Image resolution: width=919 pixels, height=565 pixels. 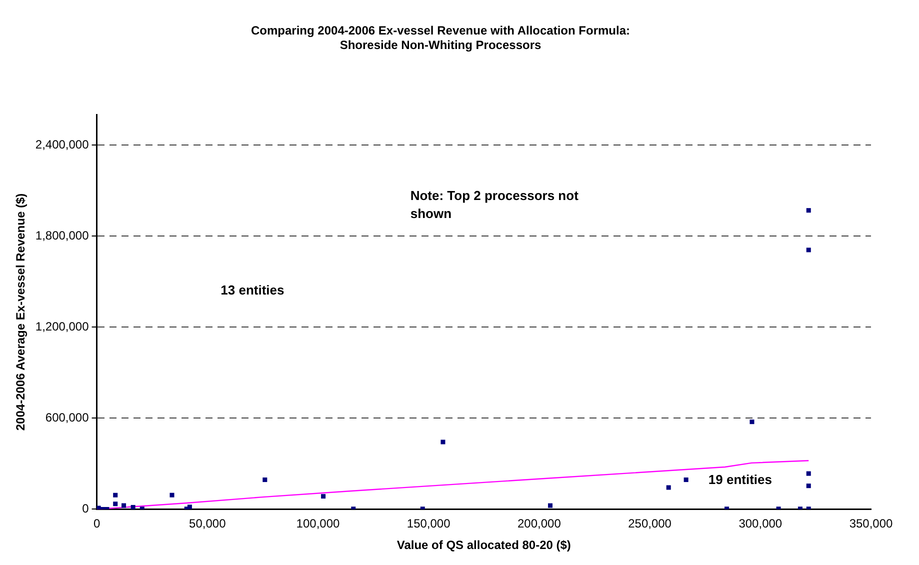 What do you see at coordinates (871, 523) in the screenshot?
I see `x-tick-label: 350,000` at bounding box center [871, 523].